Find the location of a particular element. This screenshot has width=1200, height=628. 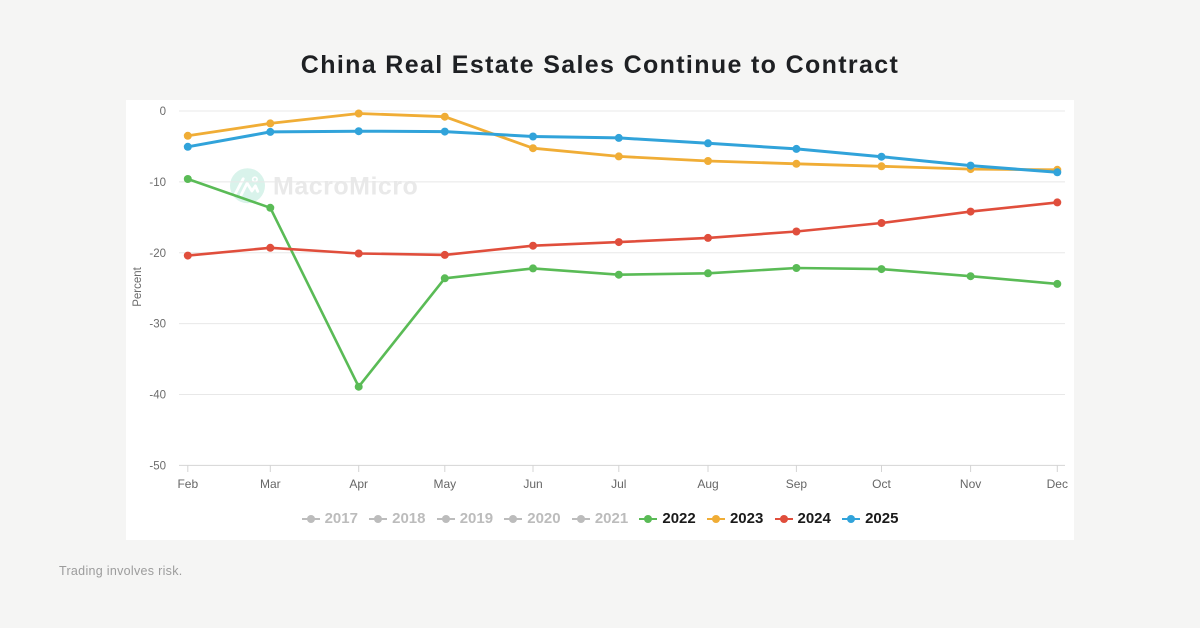

svg-text: Apr is located at coordinates (358, 484).